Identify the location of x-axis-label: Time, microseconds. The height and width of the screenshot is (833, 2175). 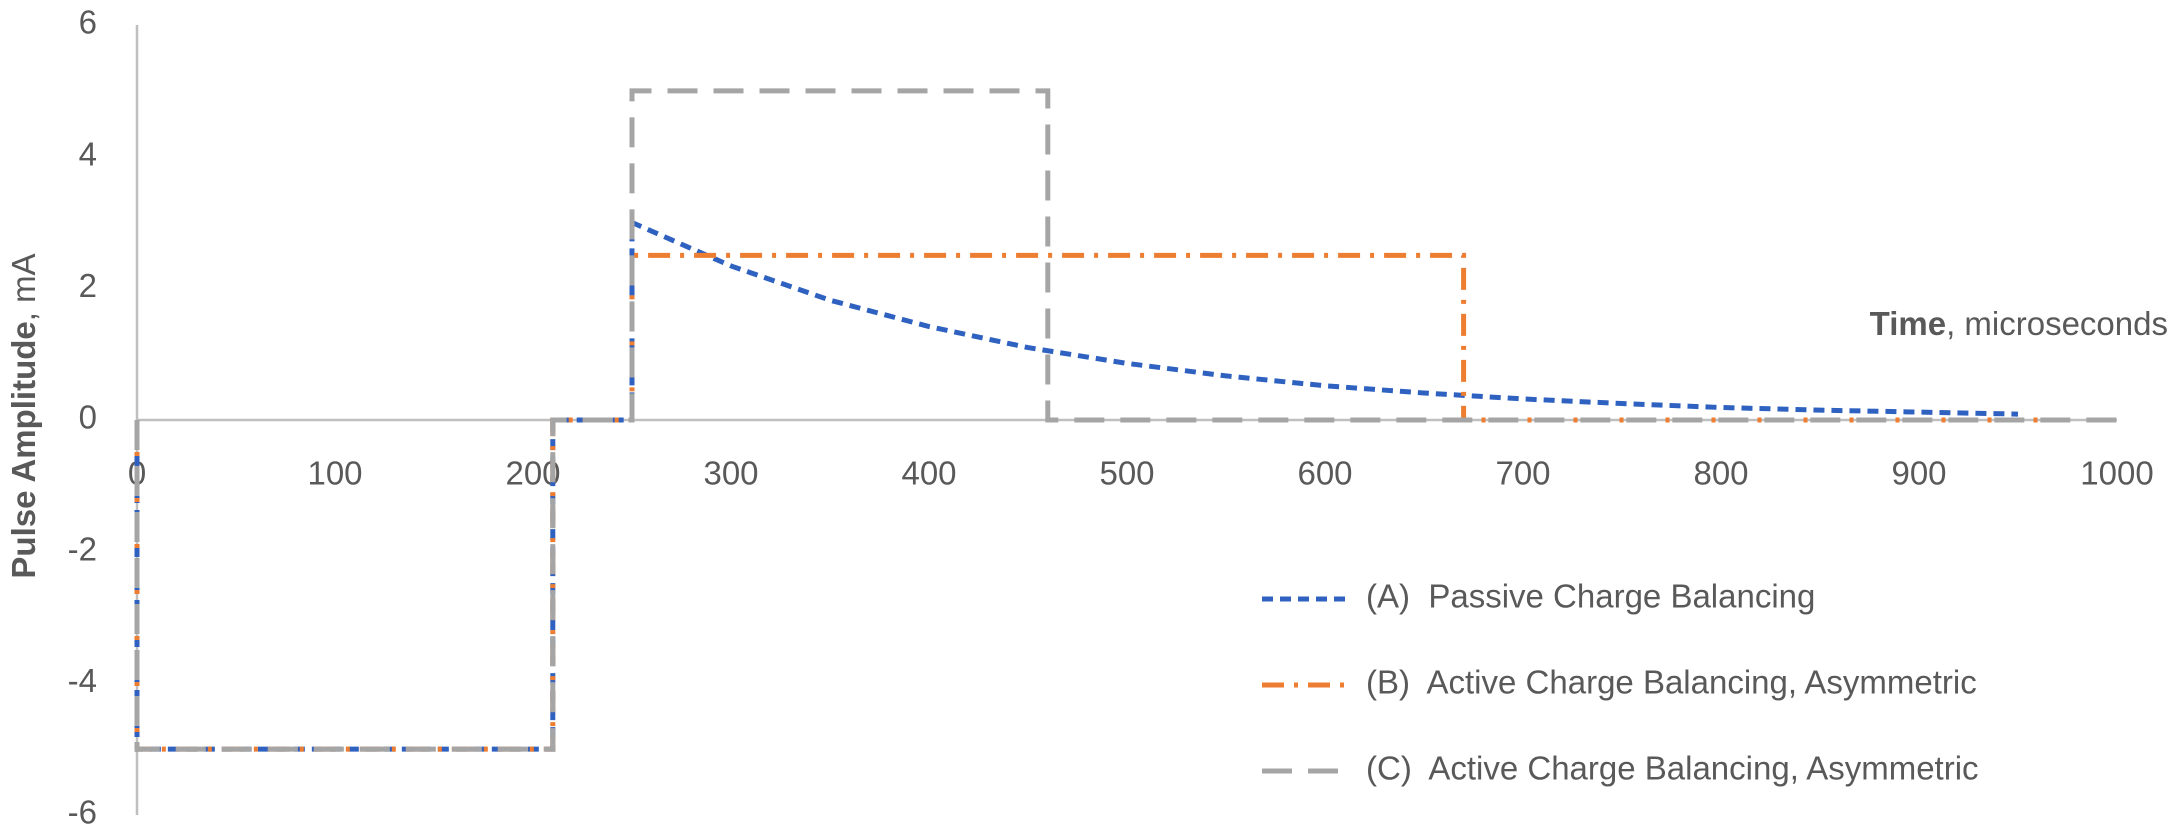
(2019, 323).